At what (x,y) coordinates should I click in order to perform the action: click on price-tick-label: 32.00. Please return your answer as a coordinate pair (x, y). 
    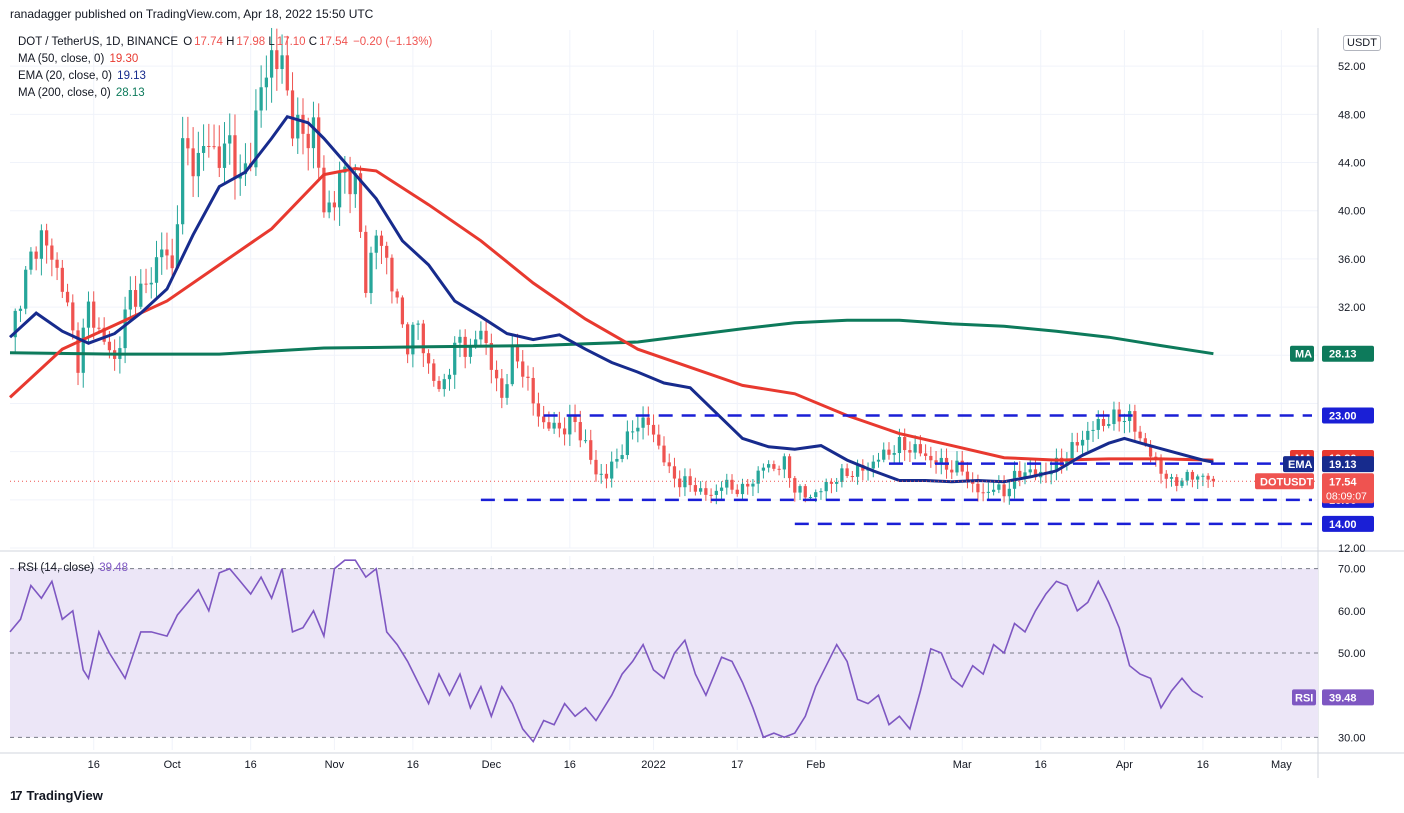
    Looking at the image, I should click on (1352, 308).